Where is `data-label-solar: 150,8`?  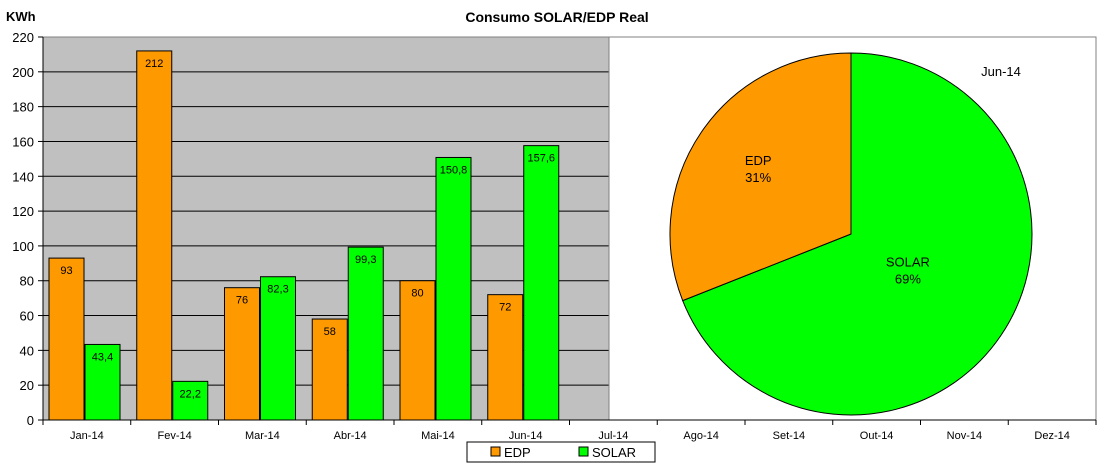
data-label-solar: 150,8 is located at coordinates (454, 170).